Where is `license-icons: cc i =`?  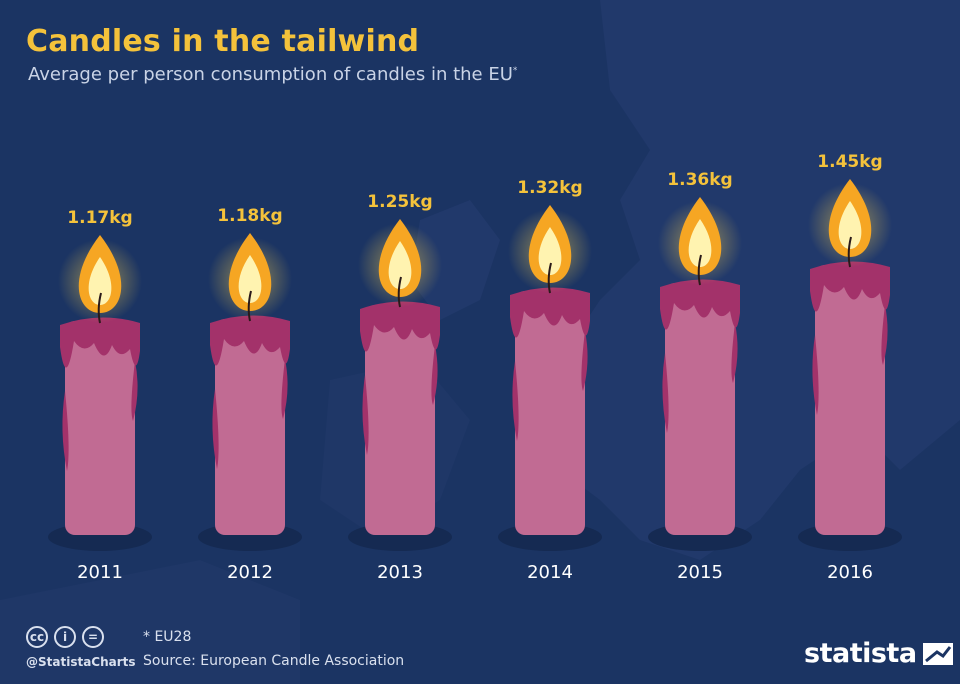 license-icons: cc i = is located at coordinates (65, 637).